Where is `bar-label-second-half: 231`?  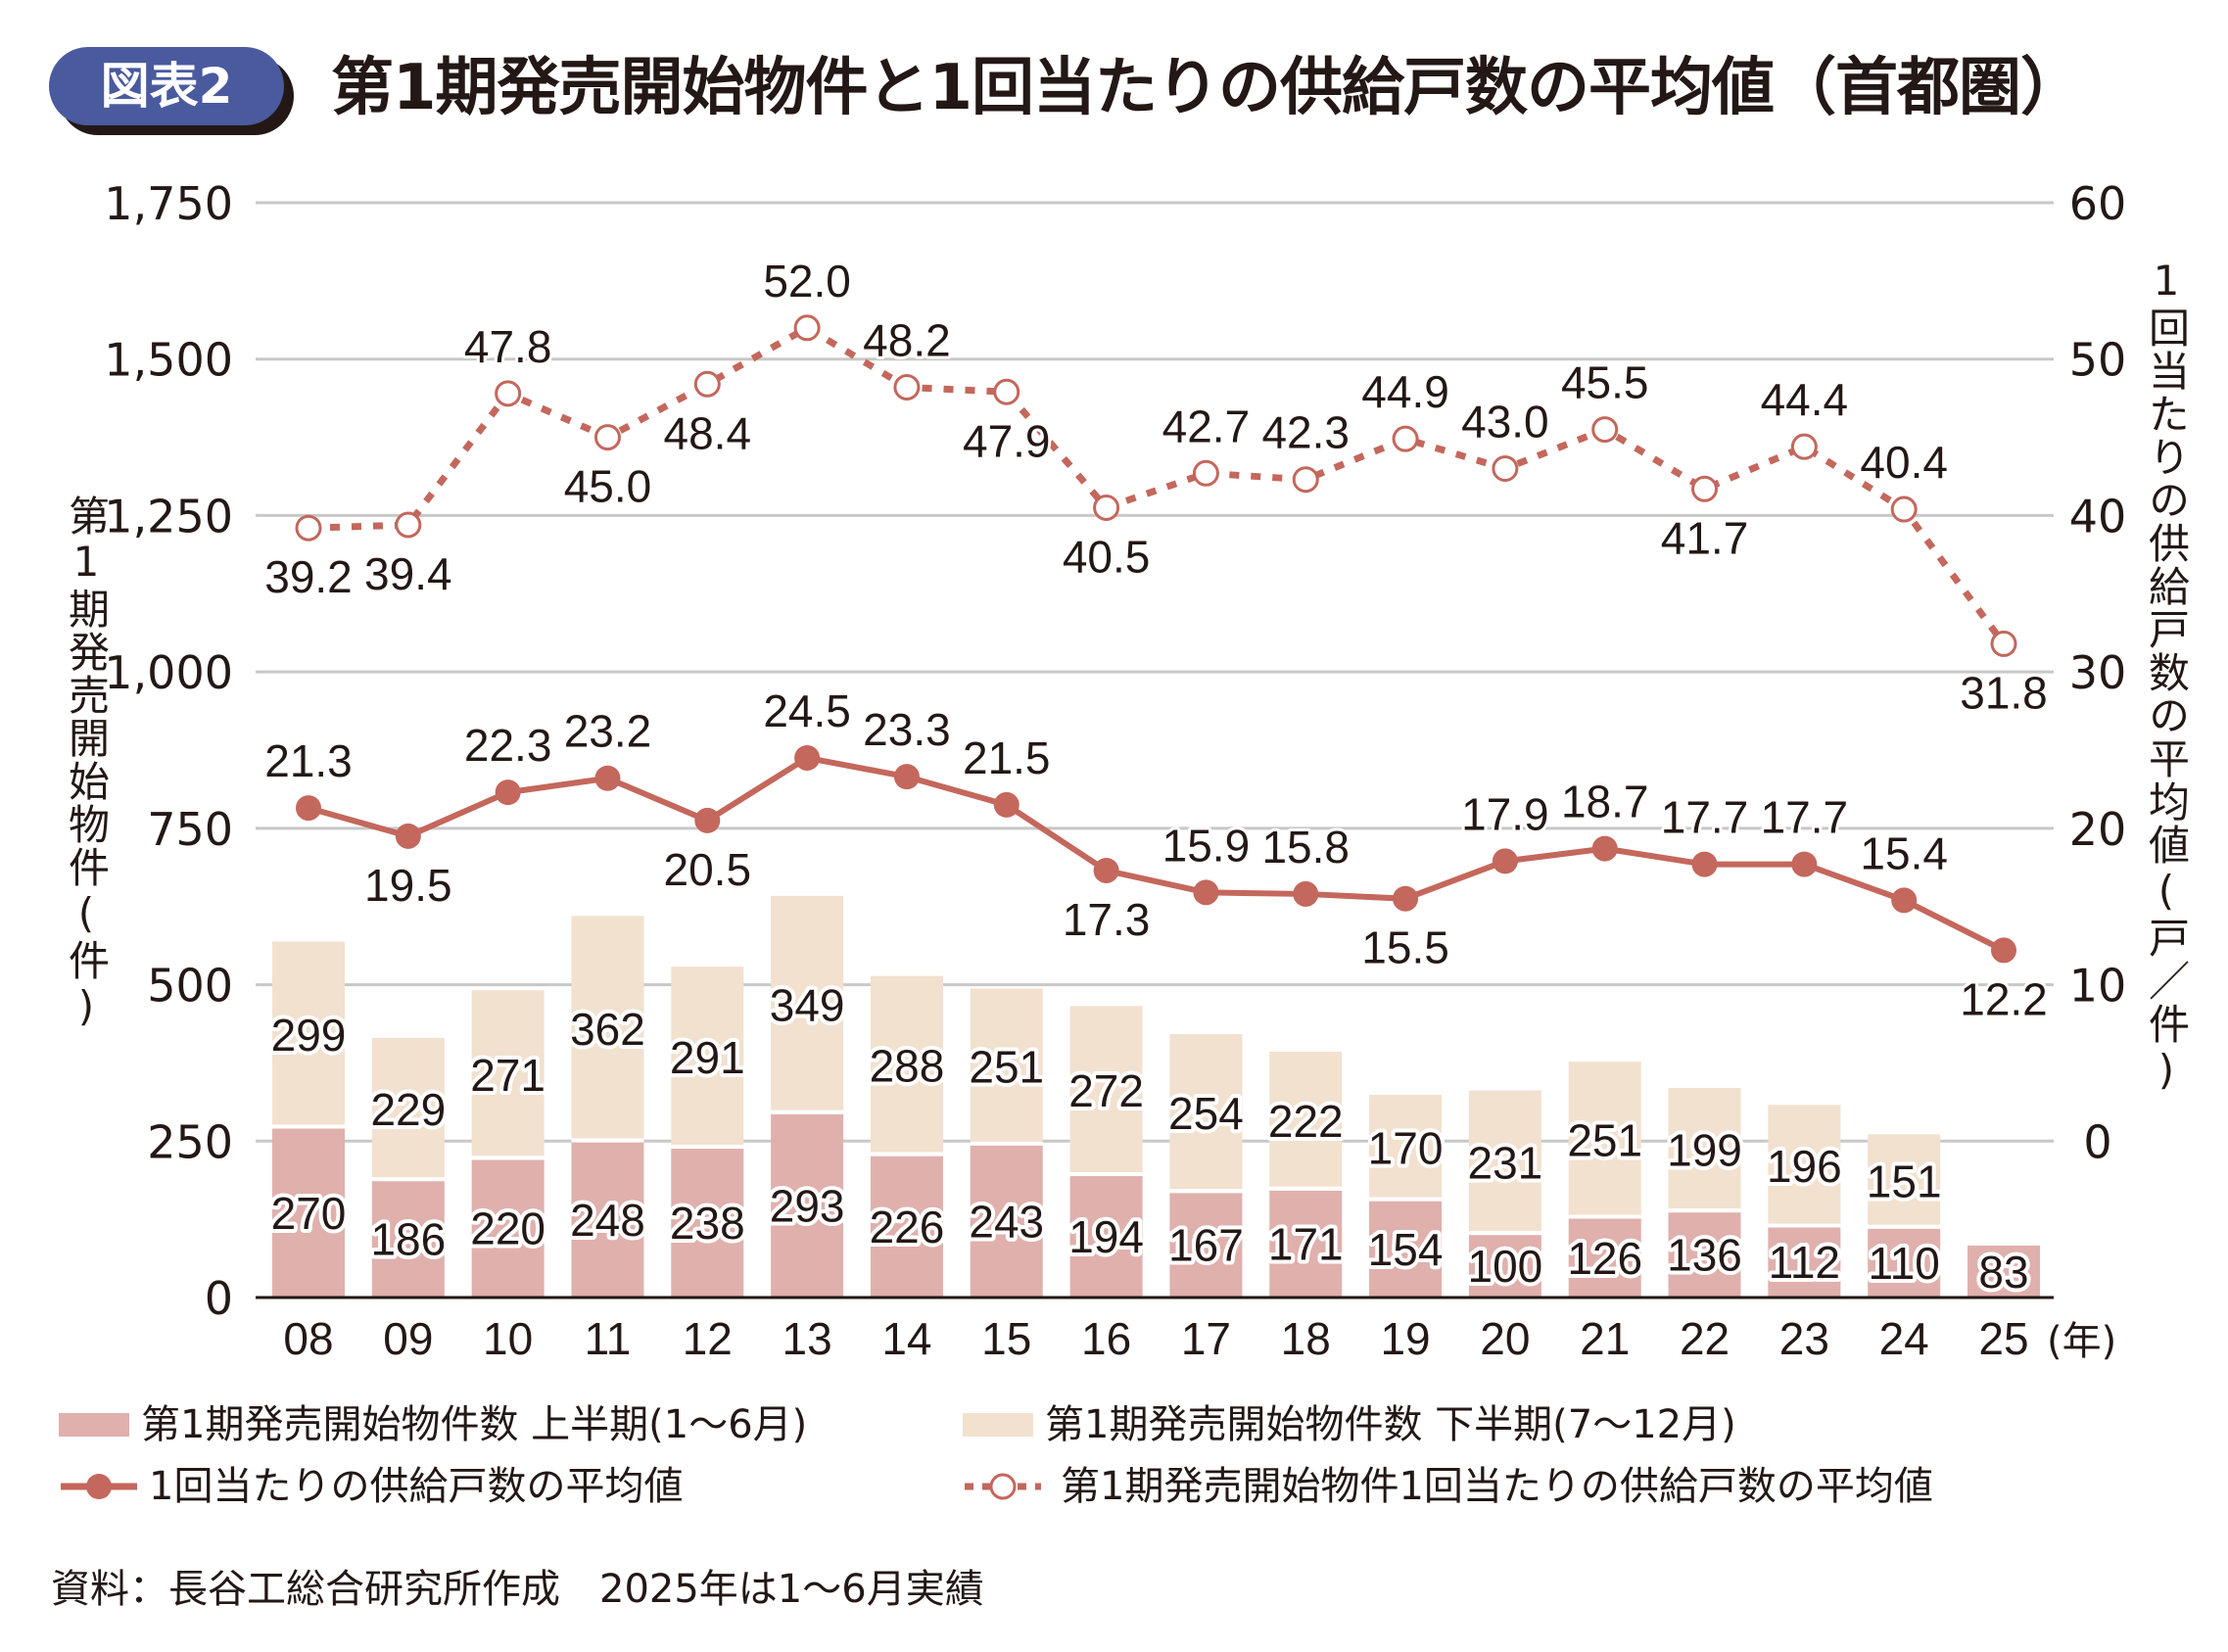
bar-label-second-half: 231 is located at coordinates (1506, 1162).